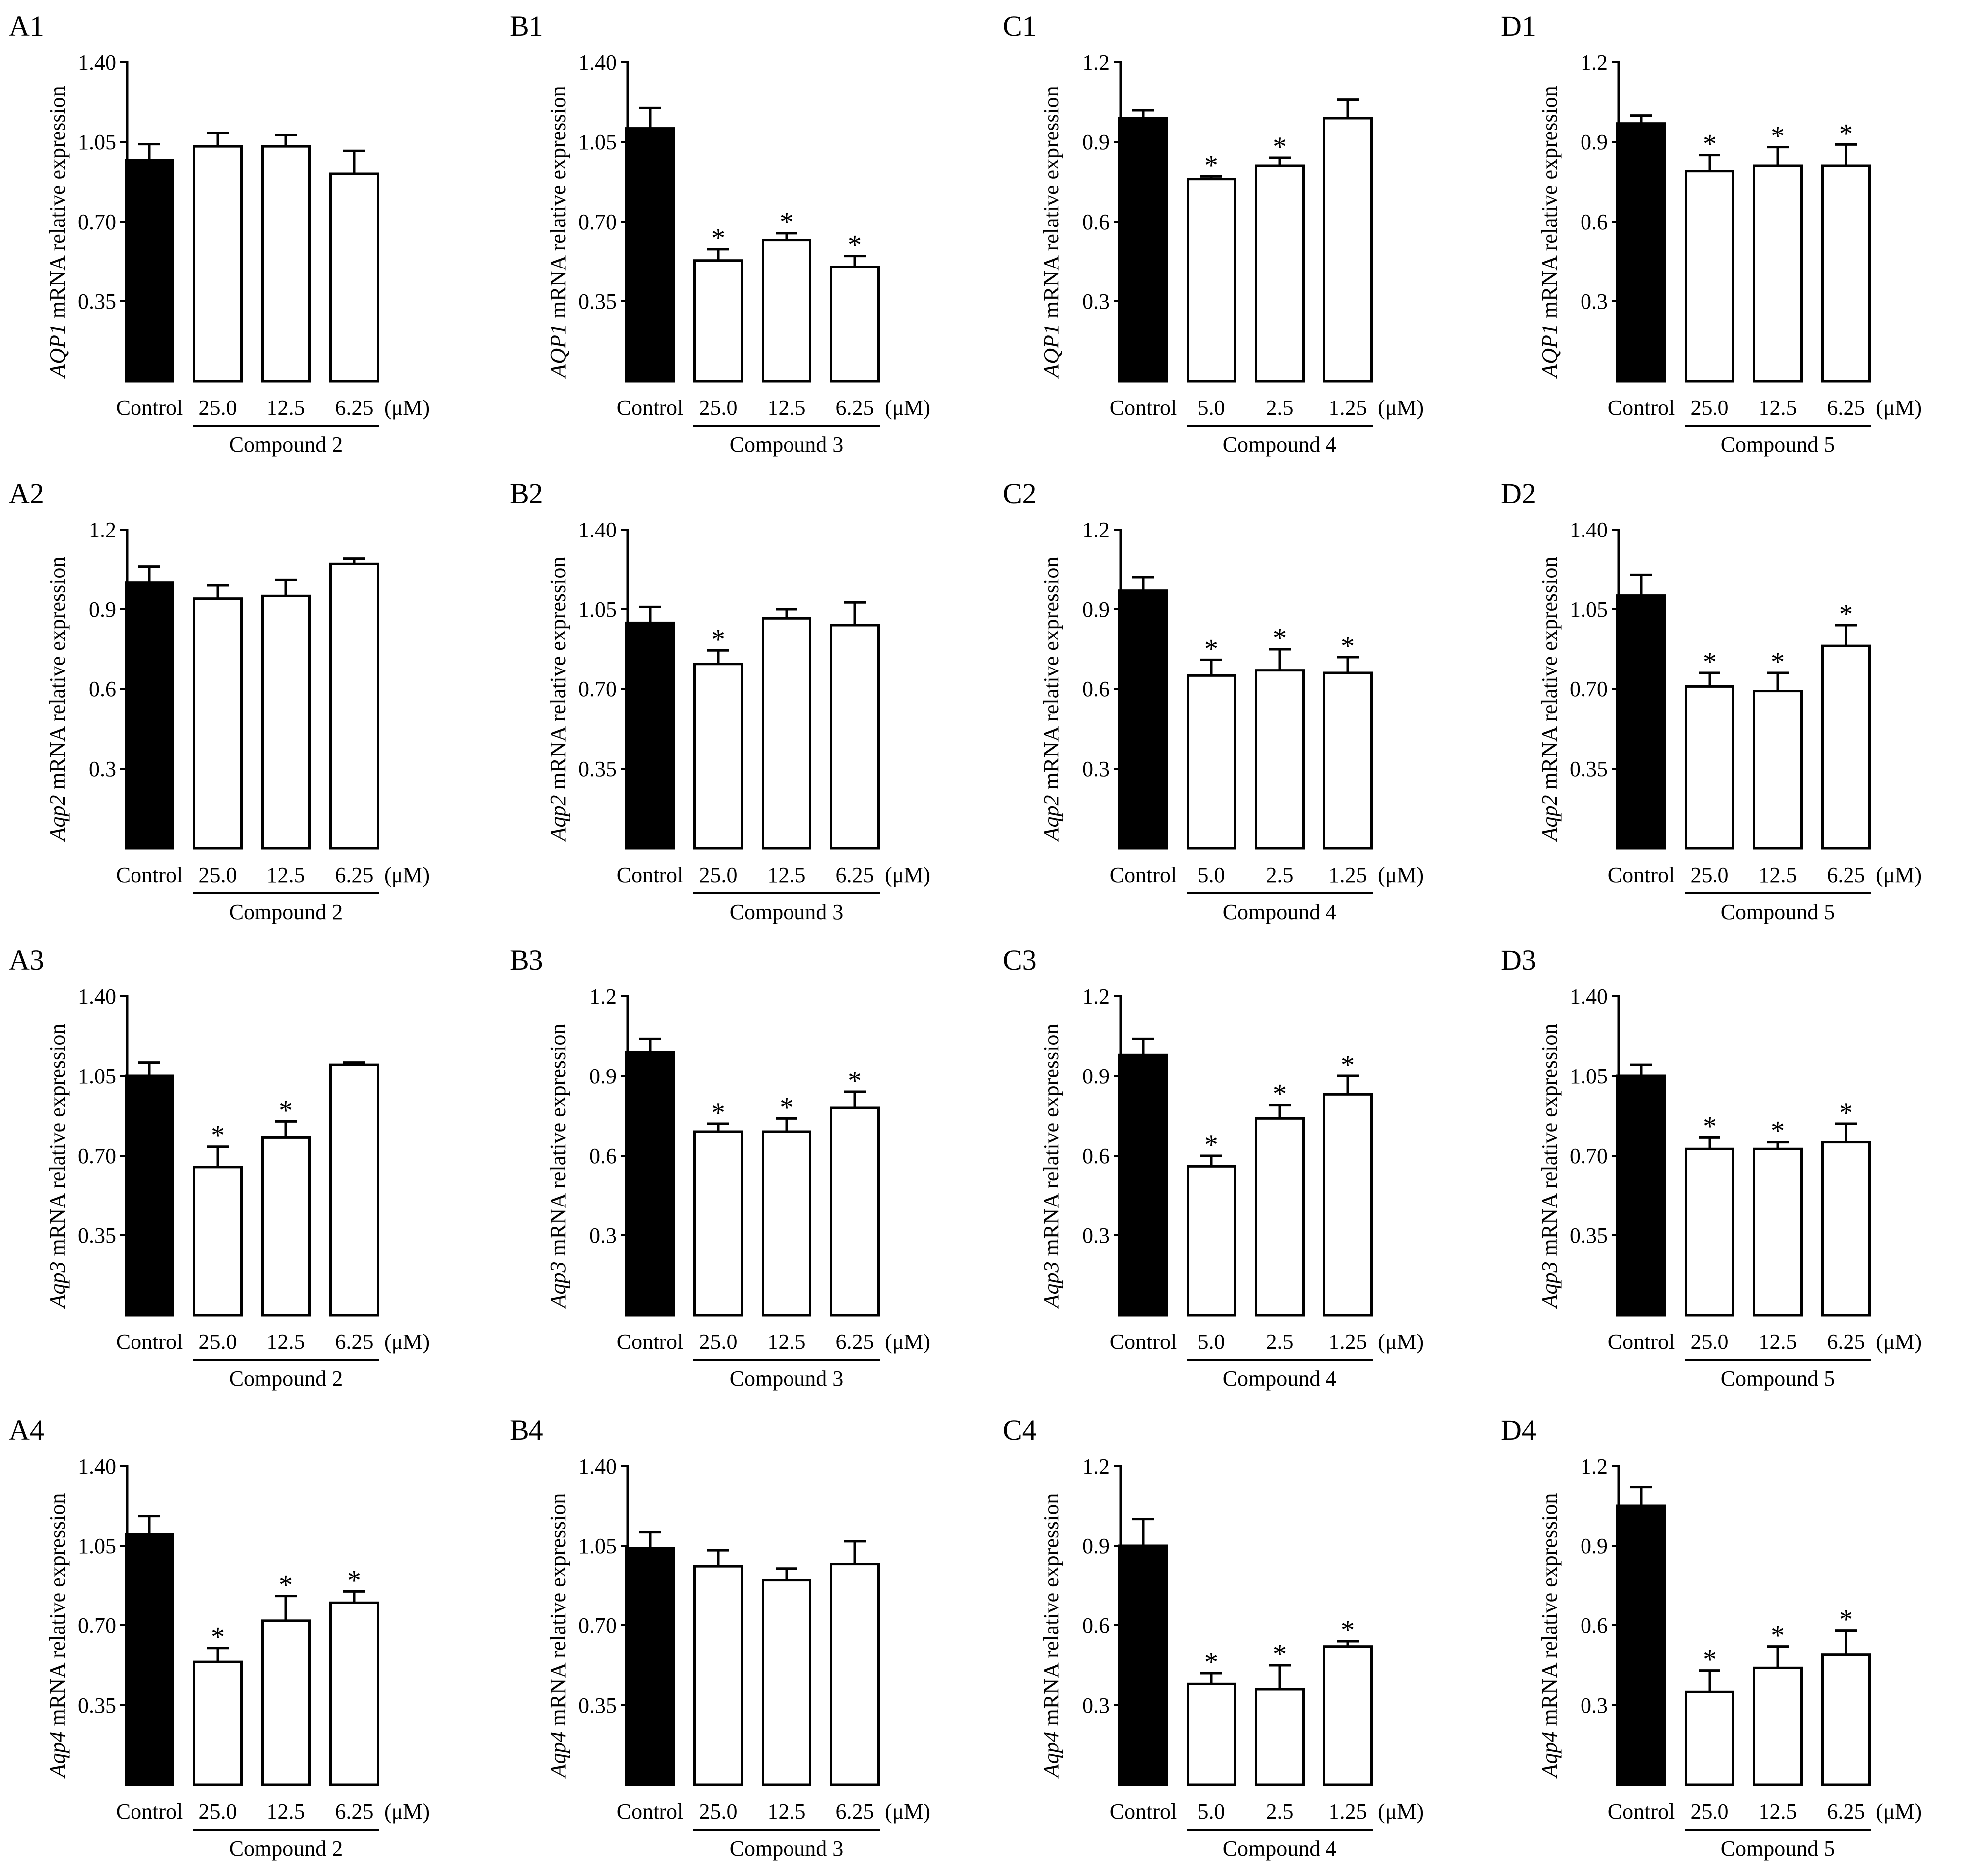 The width and height of the screenshot is (1979, 1876). I want to click on x-tick-label: 5.0, so click(1211, 408).